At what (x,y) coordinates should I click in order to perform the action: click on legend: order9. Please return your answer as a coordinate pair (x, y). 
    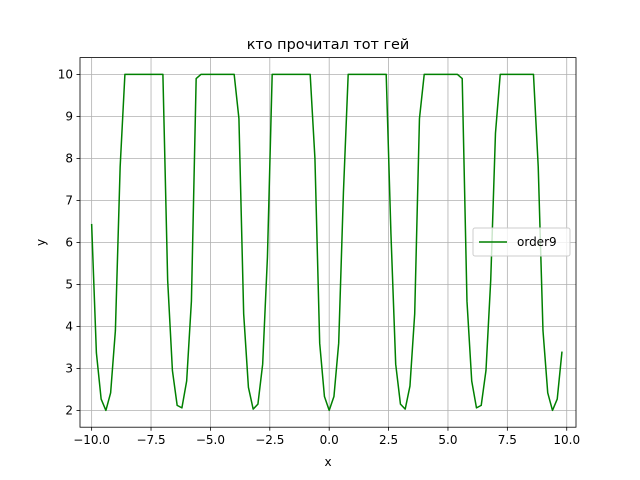
    Looking at the image, I should click on (521, 242).